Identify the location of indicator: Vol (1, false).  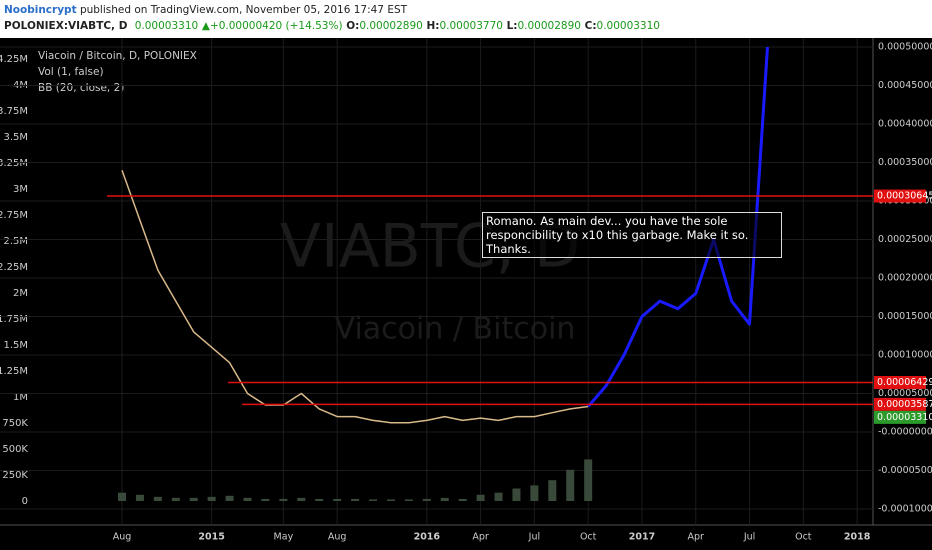
(71, 72).